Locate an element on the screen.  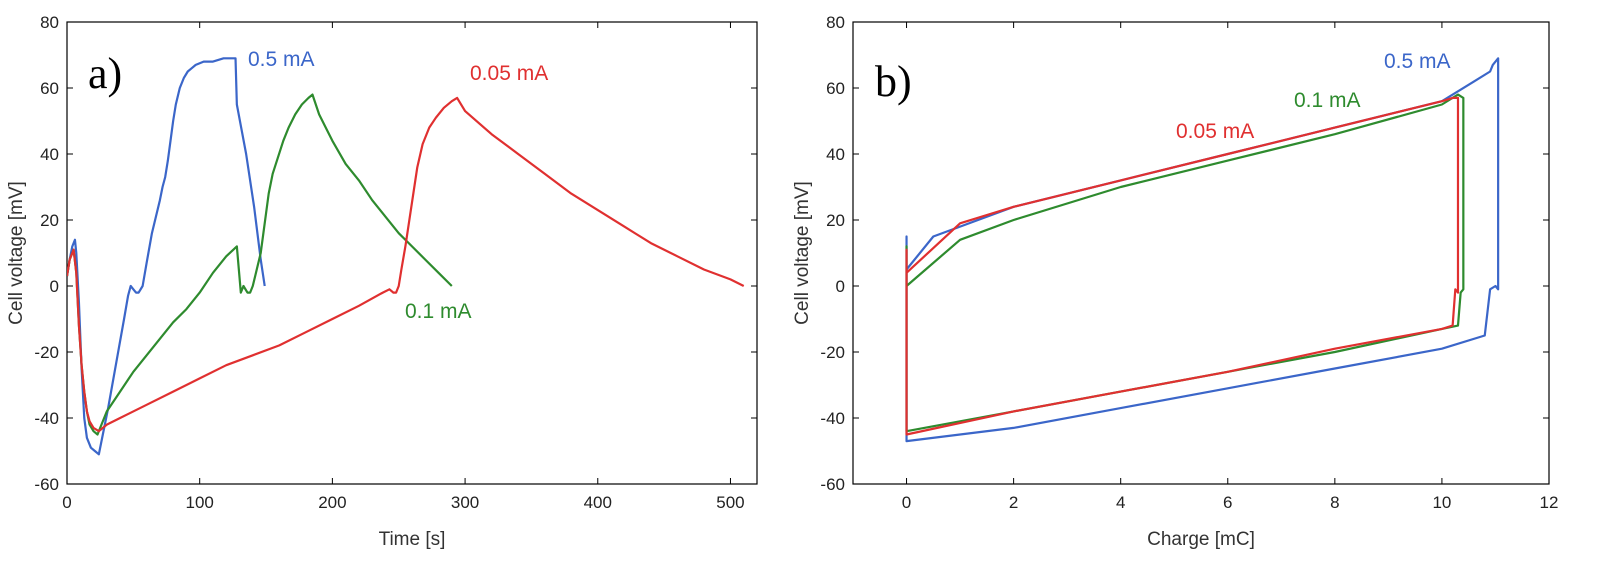
x-tick-label: 8 is located at coordinates (1334, 502).